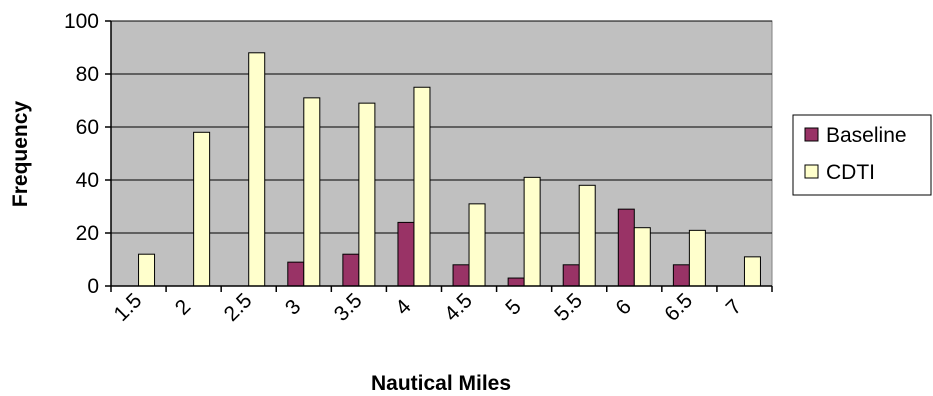 The width and height of the screenshot is (933, 396). Describe the element at coordinates (351, 270) in the screenshot. I see `bar-baseline-3.5` at that location.